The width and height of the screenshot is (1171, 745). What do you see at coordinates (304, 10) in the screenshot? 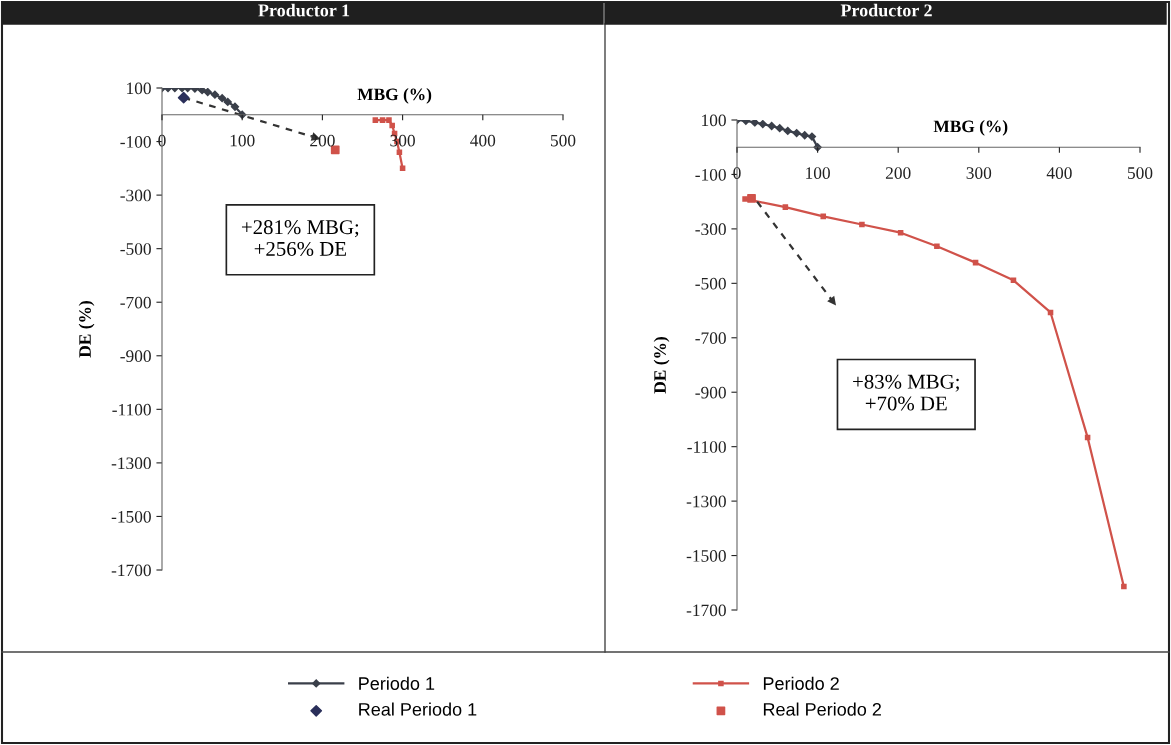
I see `chart-title: Productor 1` at bounding box center [304, 10].